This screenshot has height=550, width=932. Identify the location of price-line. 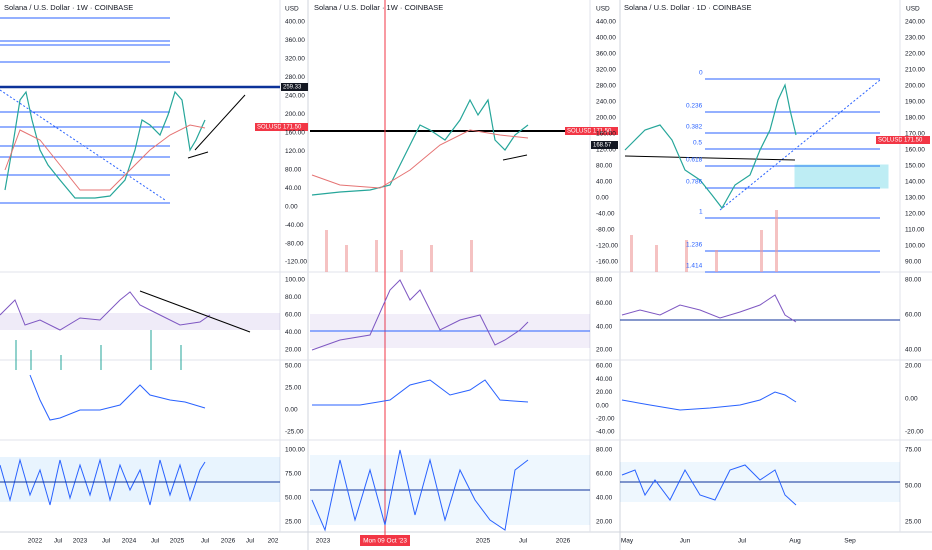
(420, 147).